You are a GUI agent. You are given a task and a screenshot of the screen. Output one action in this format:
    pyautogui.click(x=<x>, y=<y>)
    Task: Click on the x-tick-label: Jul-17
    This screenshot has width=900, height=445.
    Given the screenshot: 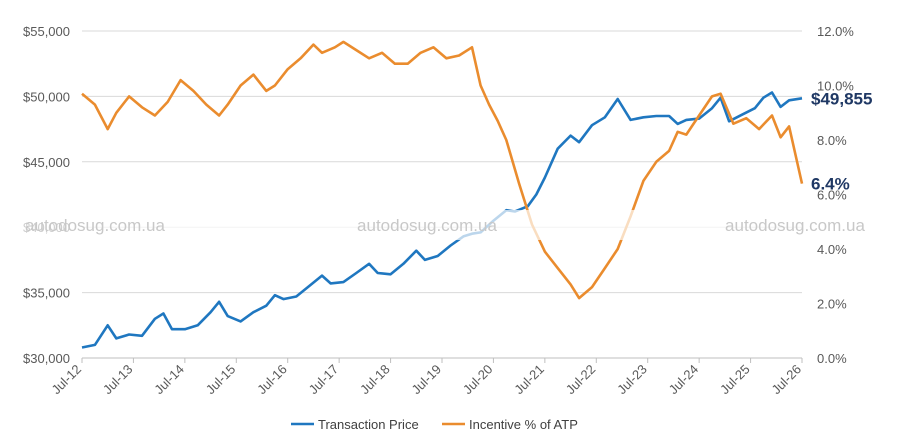 What is the action you would take?
    pyautogui.click(x=324, y=380)
    